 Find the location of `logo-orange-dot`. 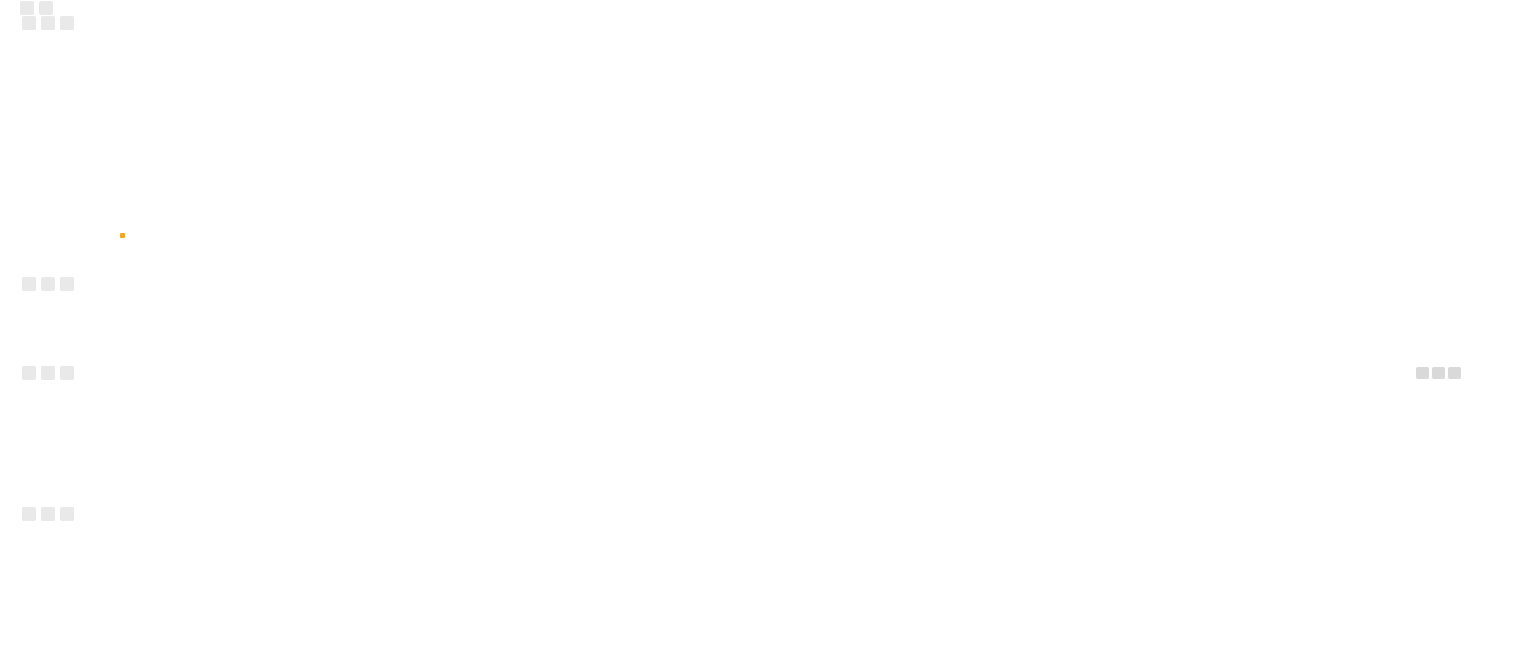

logo-orange-dot is located at coordinates (122, 235).